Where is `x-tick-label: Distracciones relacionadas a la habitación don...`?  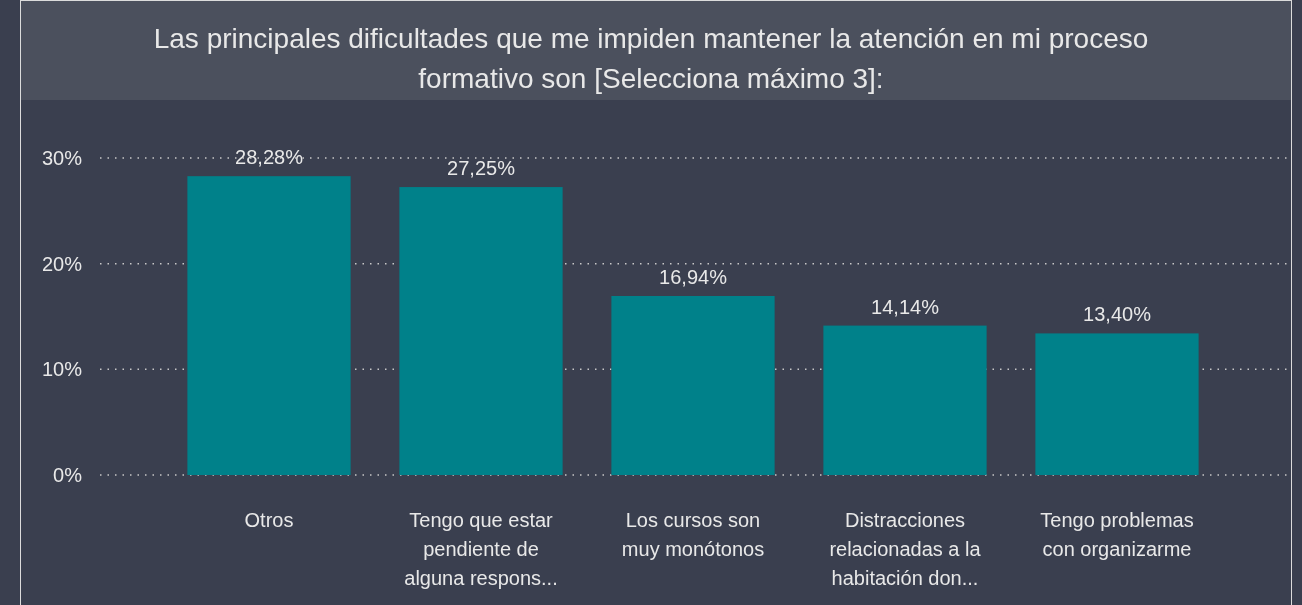 x-tick-label: Distracciones relacionadas a la habitación don... is located at coordinates (905, 549).